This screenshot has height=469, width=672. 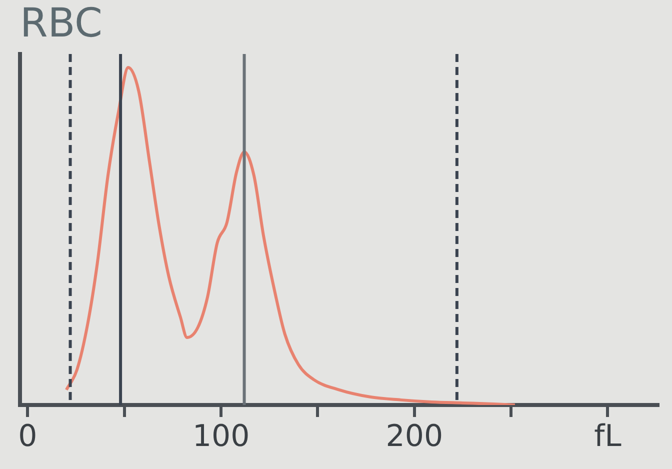 What do you see at coordinates (28, 436) in the screenshot?
I see `x-tick-label: 0` at bounding box center [28, 436].